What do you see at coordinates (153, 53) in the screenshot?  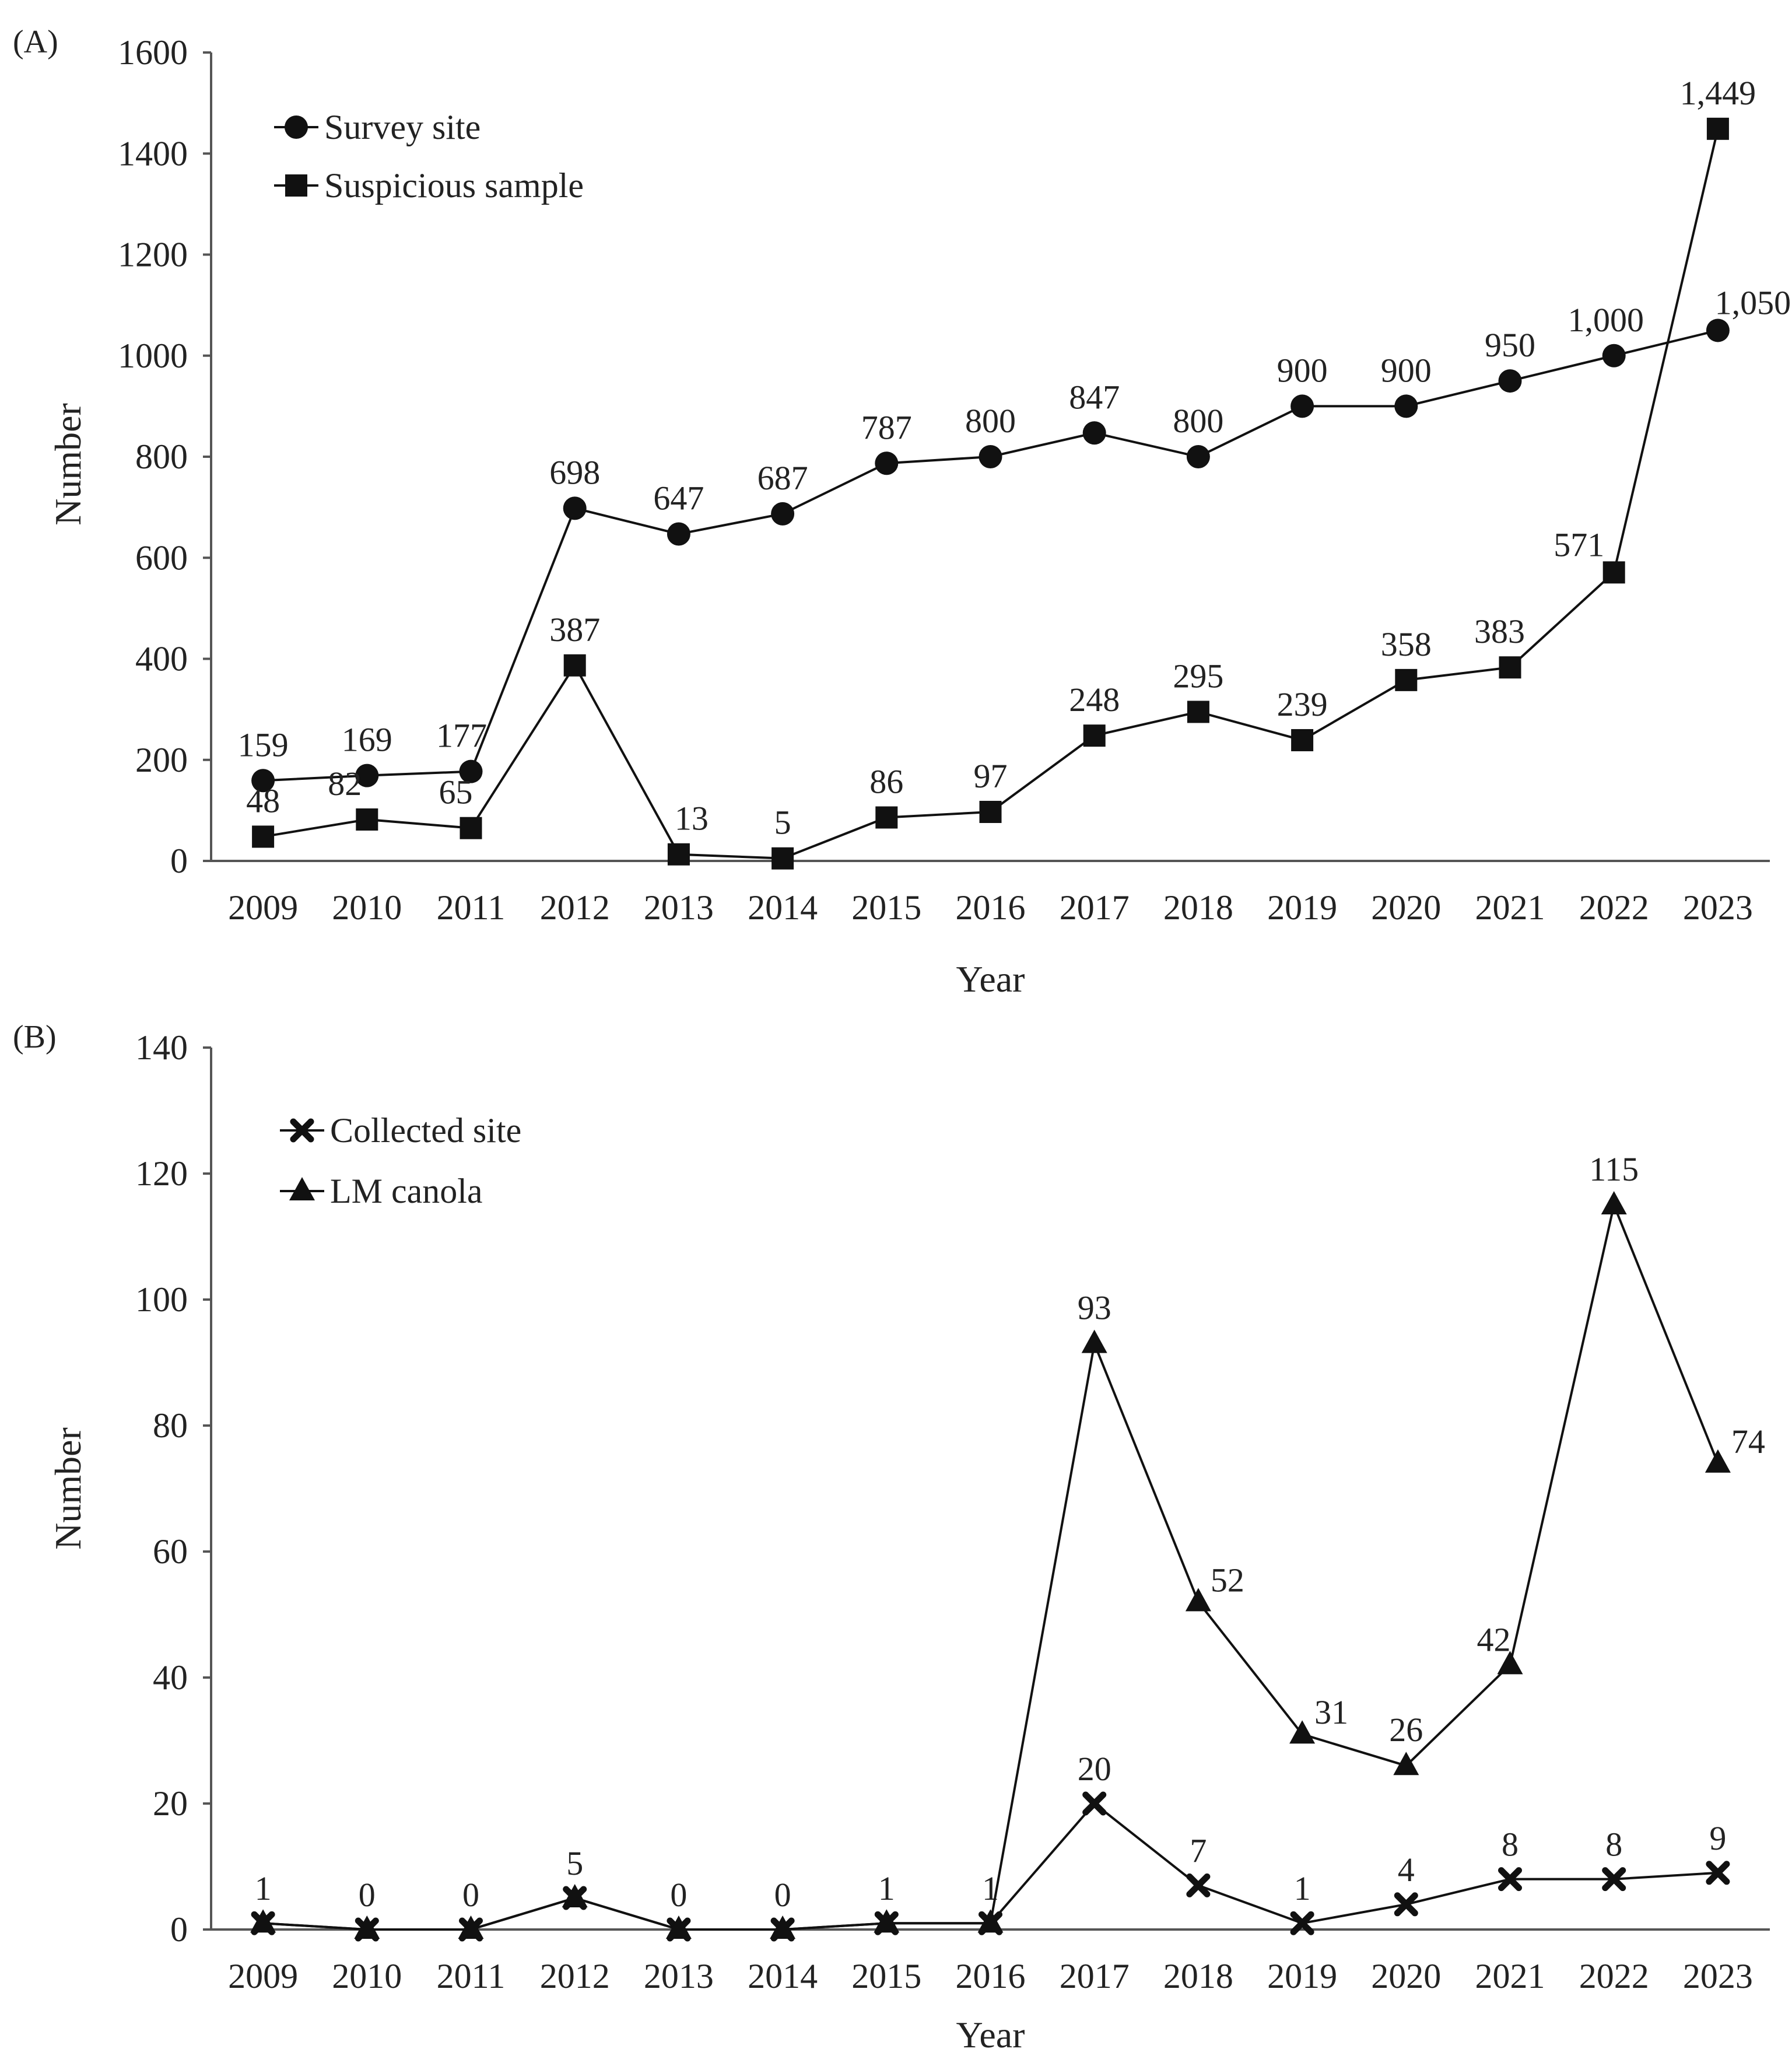 I see `y-tick-label: 1600` at bounding box center [153, 53].